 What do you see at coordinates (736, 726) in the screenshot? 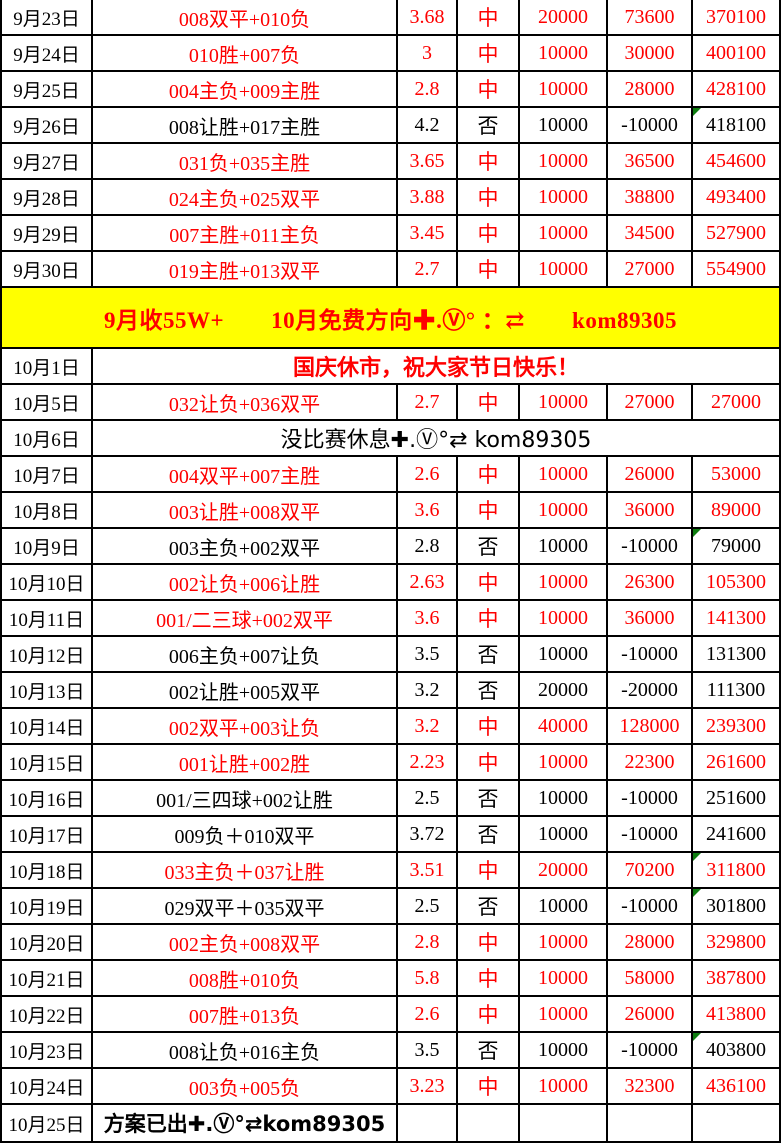
I see `total-cell: 239300` at bounding box center [736, 726].